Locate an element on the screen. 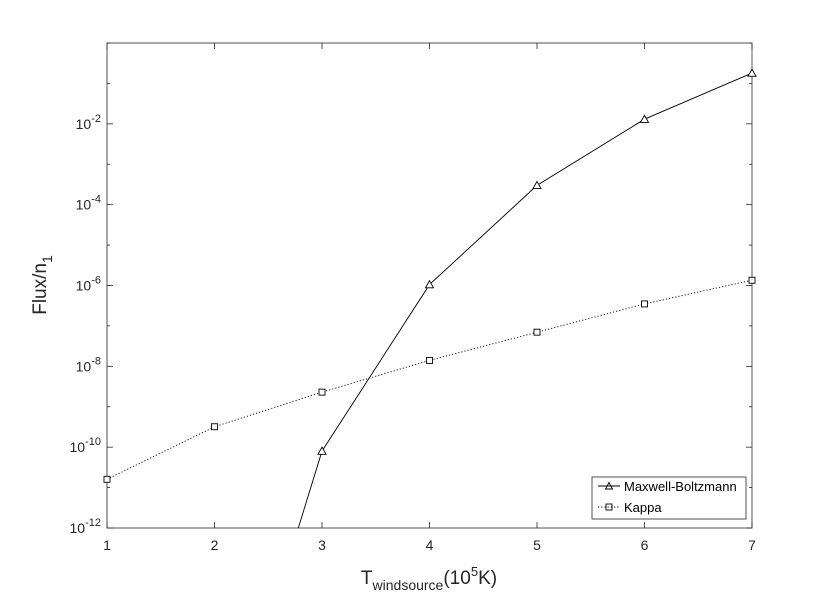 The height and width of the screenshot is (599, 830). legend-marker-triangle is located at coordinates (609, 485).